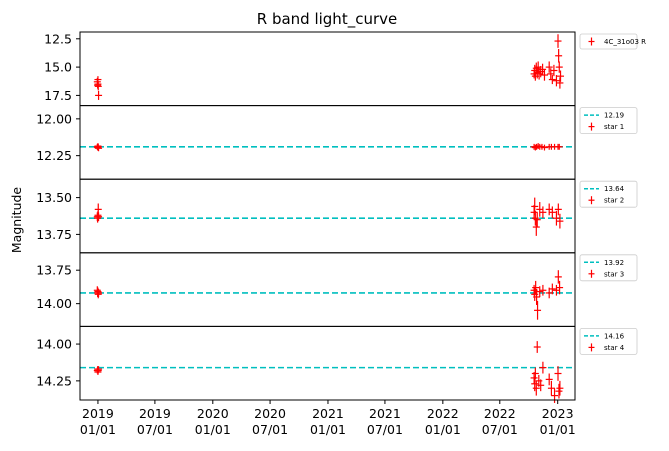 Image resolution: width=669 pixels, height=451 pixels. Describe the element at coordinates (614, 127) in the screenshot. I see `legend-label: star 1` at that location.